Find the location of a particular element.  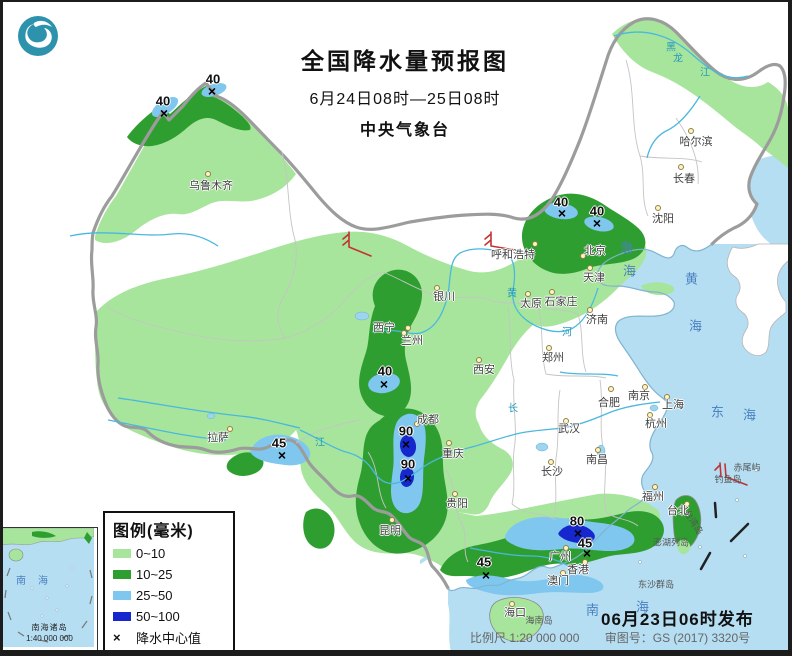

lakes is located at coordinates (432, 384).